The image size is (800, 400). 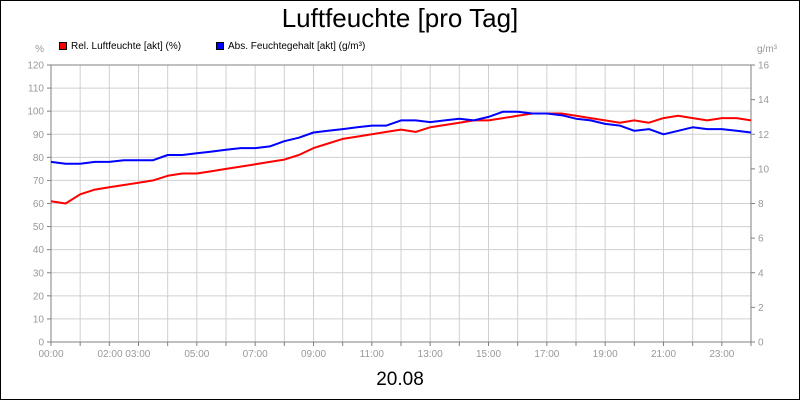 I want to click on legend-item-rel-humidity: Rel. Luftfeuchte [akt] (%), so click(x=120, y=46).